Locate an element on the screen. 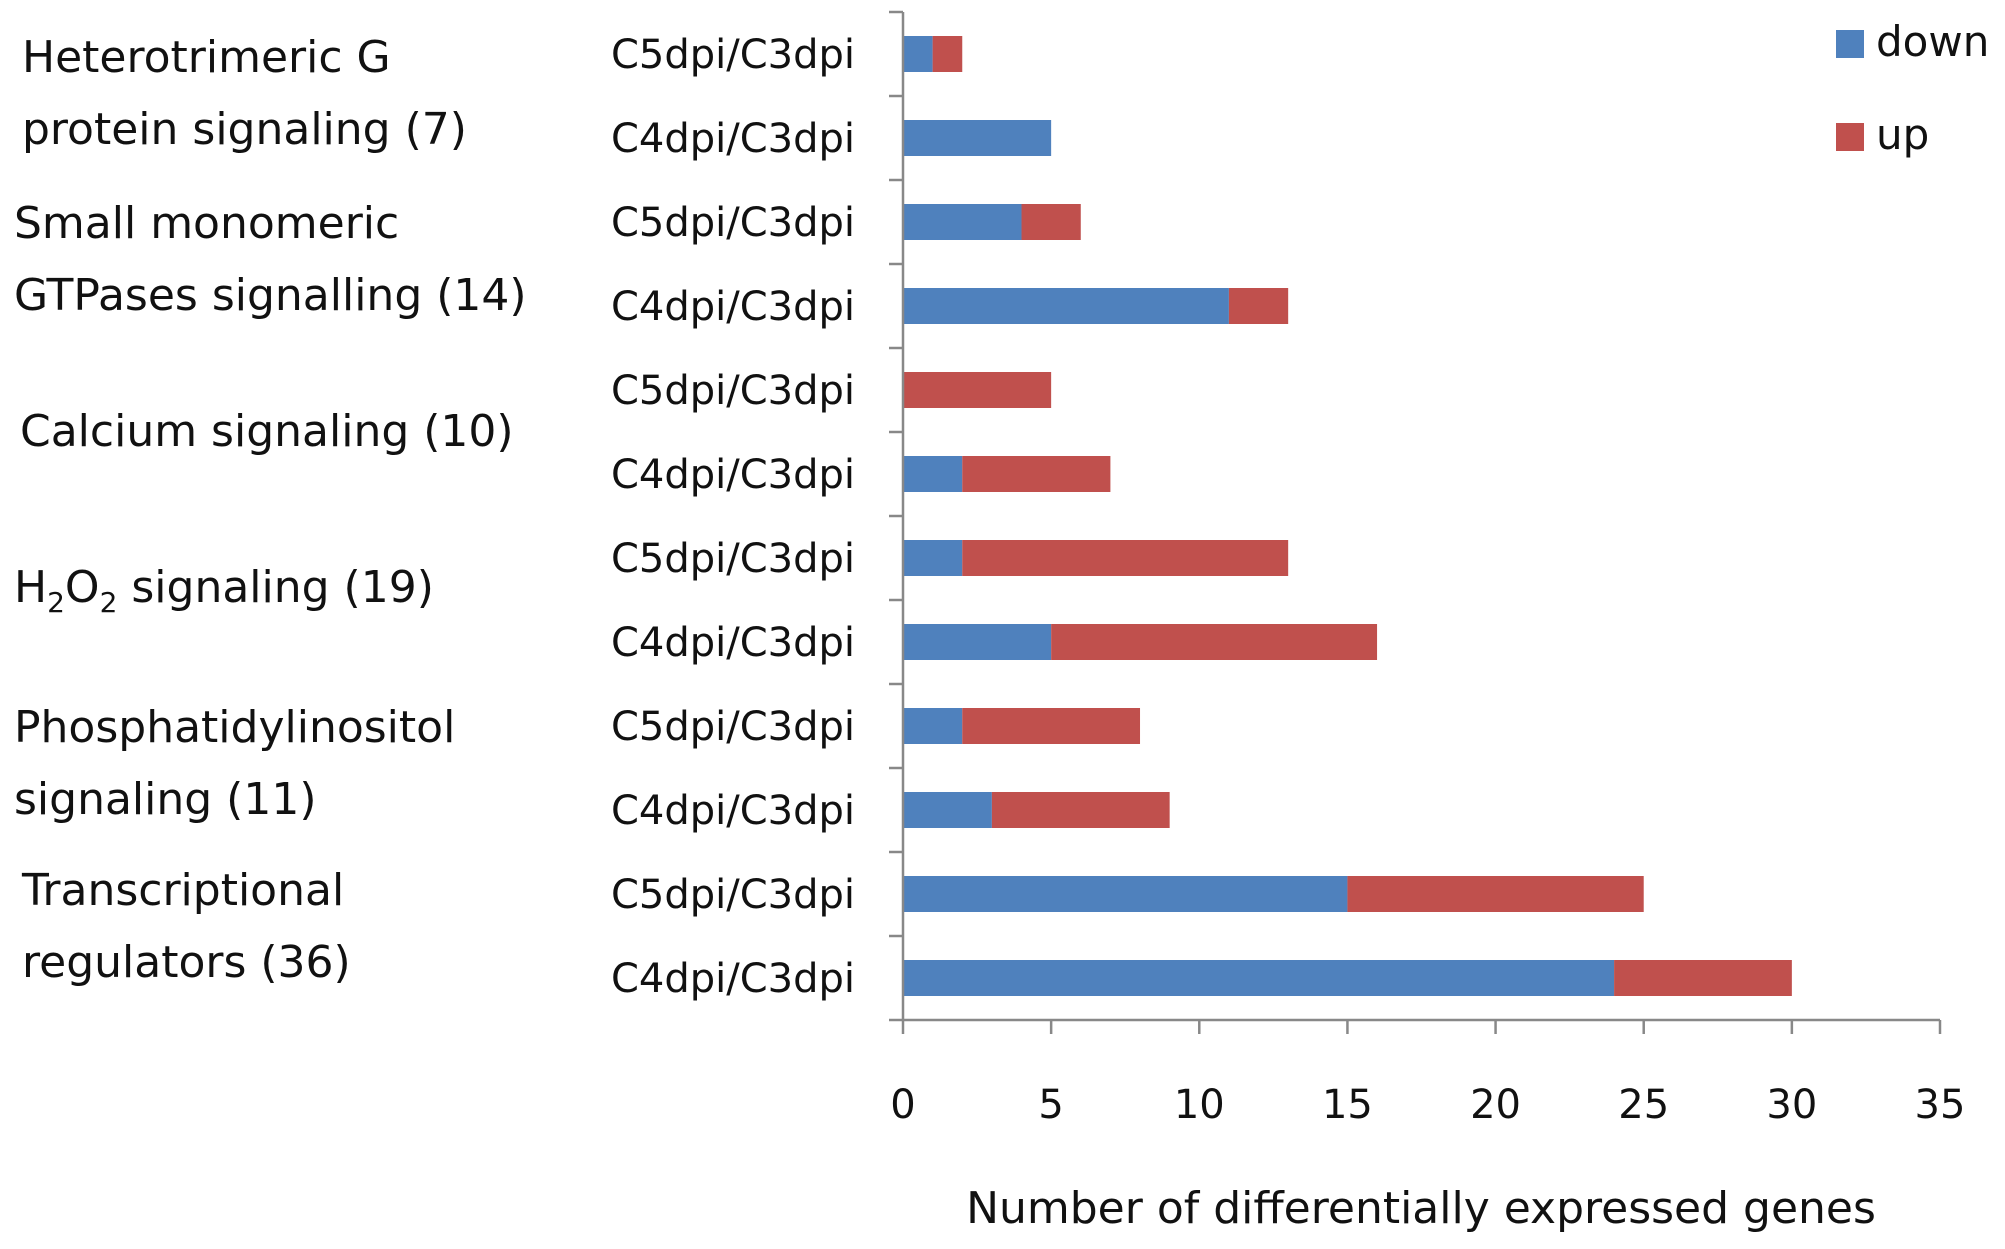 Image resolution: width=2005 pixels, height=1249 pixels. x-tick-label: 35 is located at coordinates (1940, 1105).